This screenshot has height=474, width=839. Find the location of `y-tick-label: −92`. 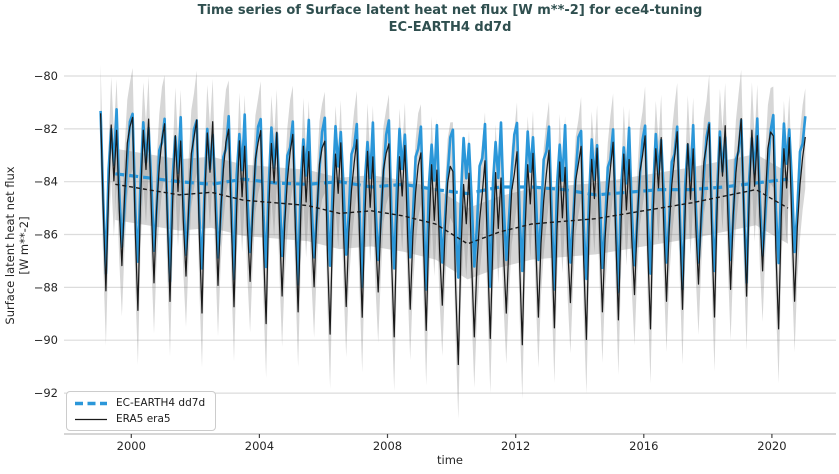

y-tick-label: −92 is located at coordinates (46, 393).